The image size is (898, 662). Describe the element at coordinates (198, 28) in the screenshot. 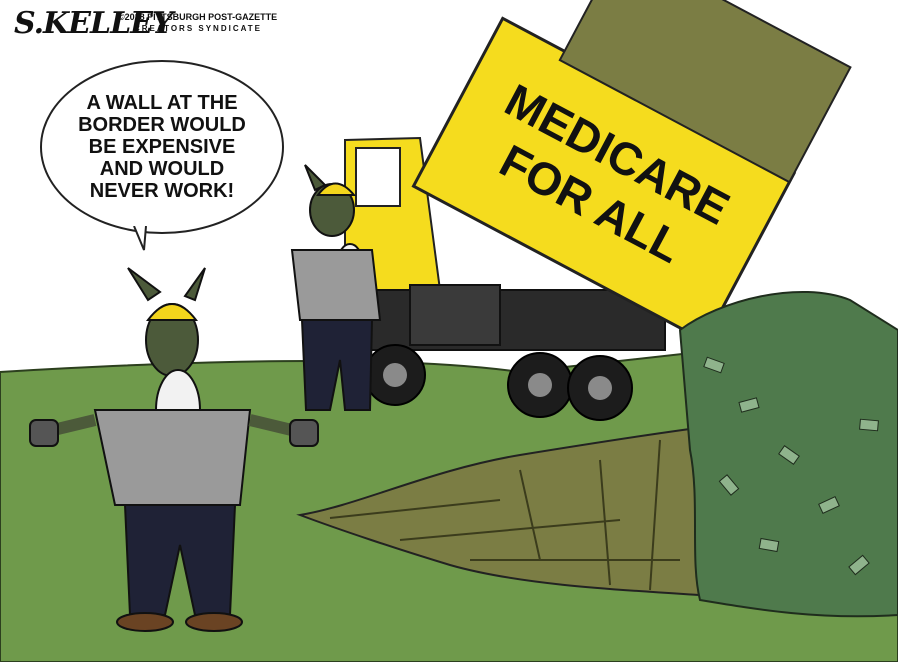

I see `copyright-line-2: CREATORS SYNDICATE` at that location.